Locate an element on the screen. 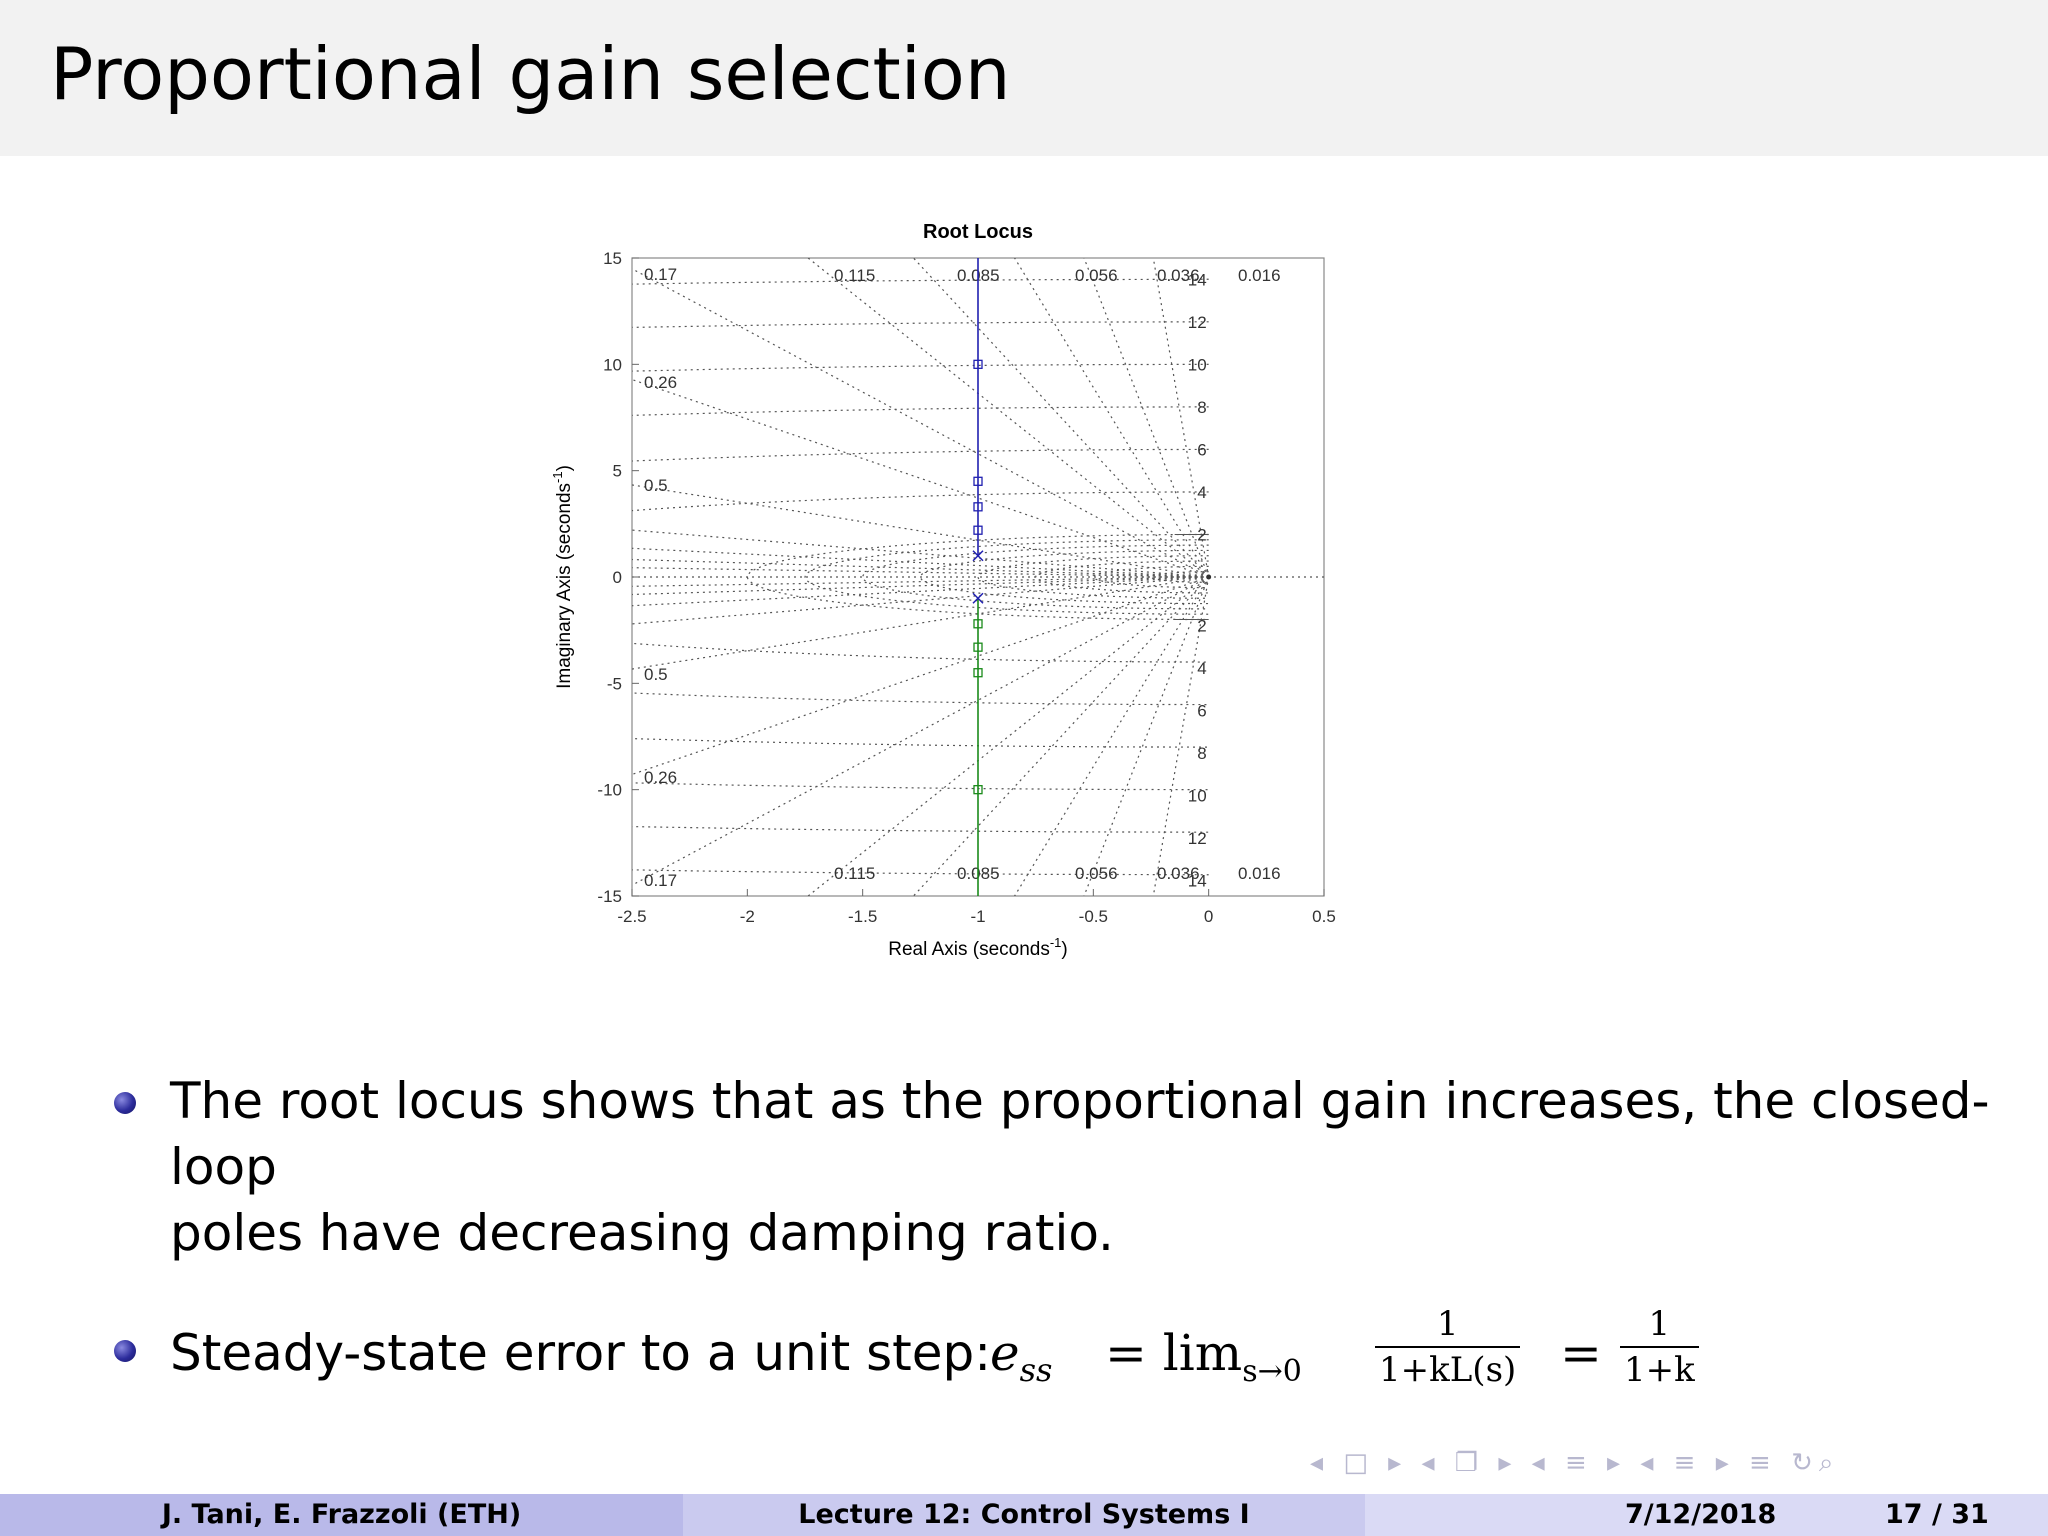  math-lim: = lims→0 is located at coordinates (1203, 1356).